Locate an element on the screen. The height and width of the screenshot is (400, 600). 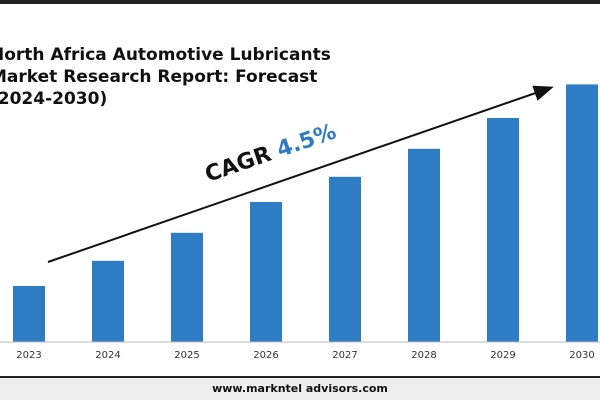
bar-2024 is located at coordinates (108, 301).